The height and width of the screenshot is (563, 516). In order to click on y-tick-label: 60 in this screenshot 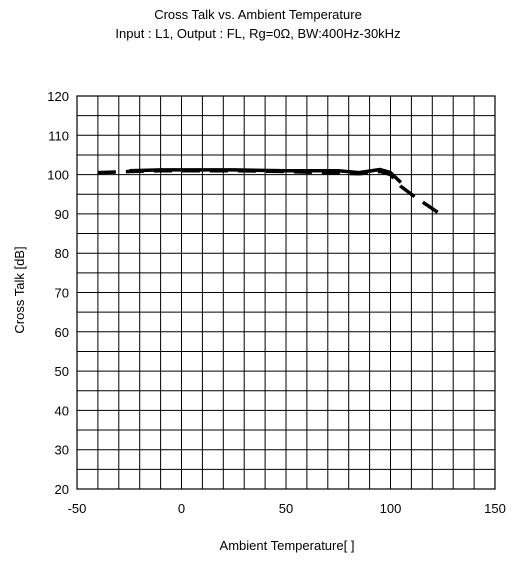, I will do `click(62, 332)`.